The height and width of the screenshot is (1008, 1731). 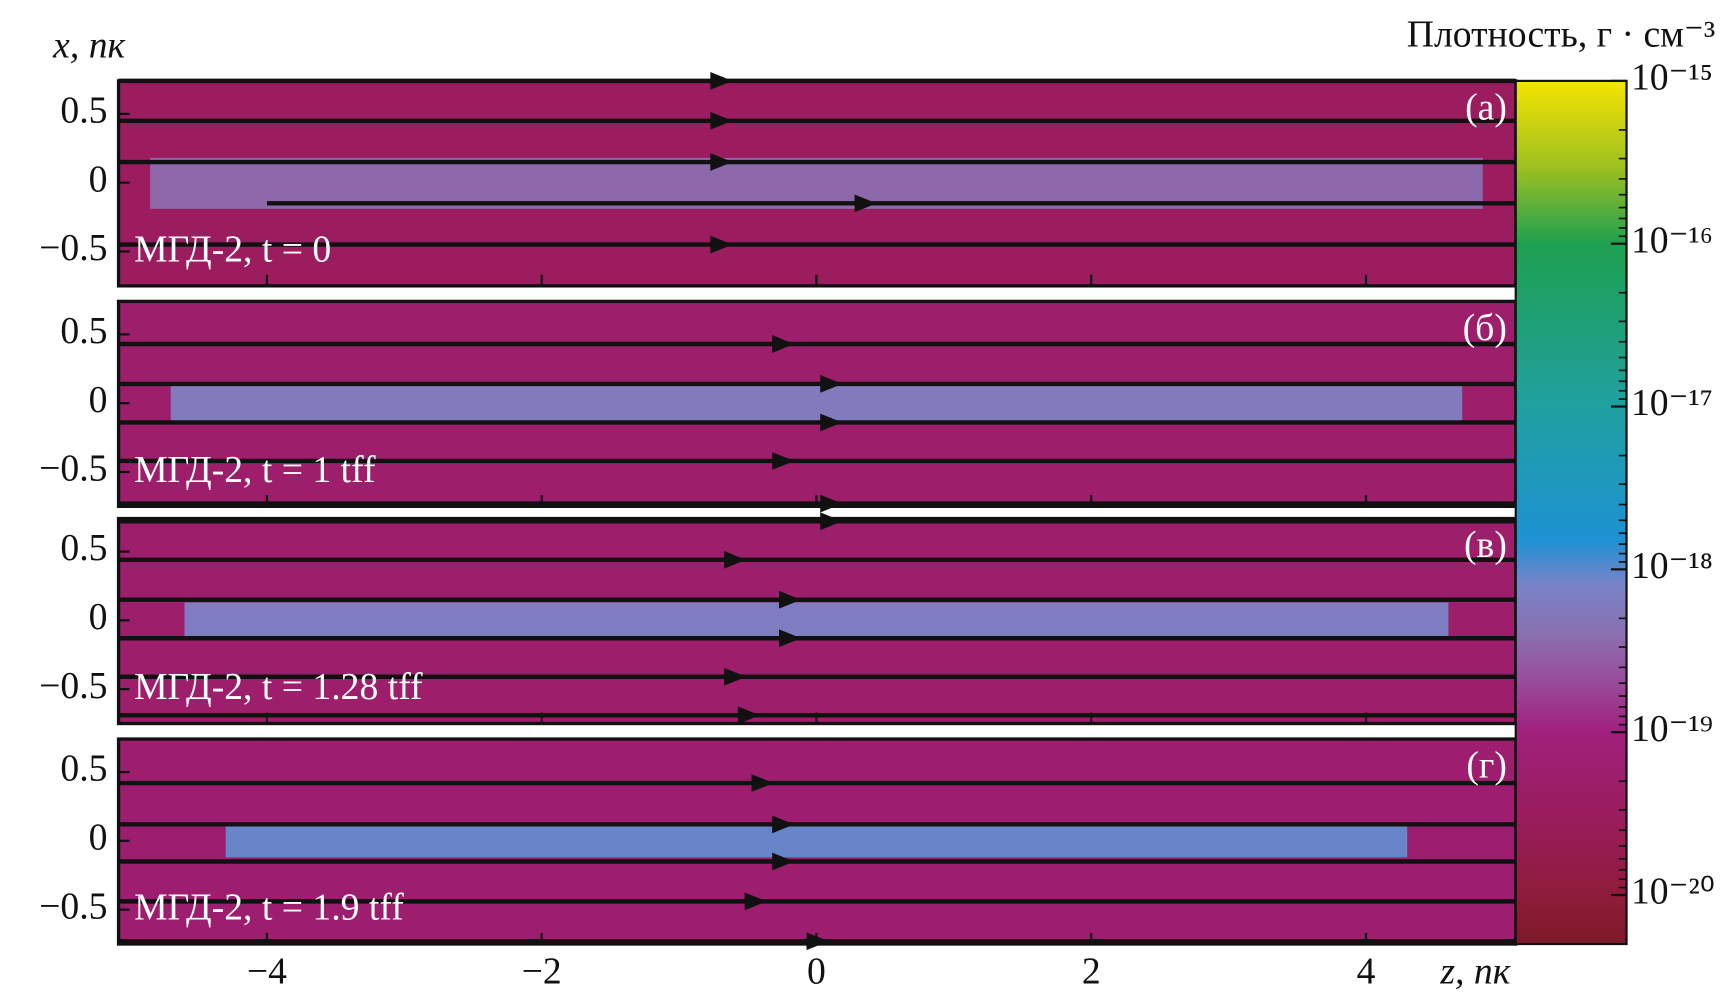 I want to click on panel-annotation: МГД-2, t = 1 tff, so click(x=255, y=470).